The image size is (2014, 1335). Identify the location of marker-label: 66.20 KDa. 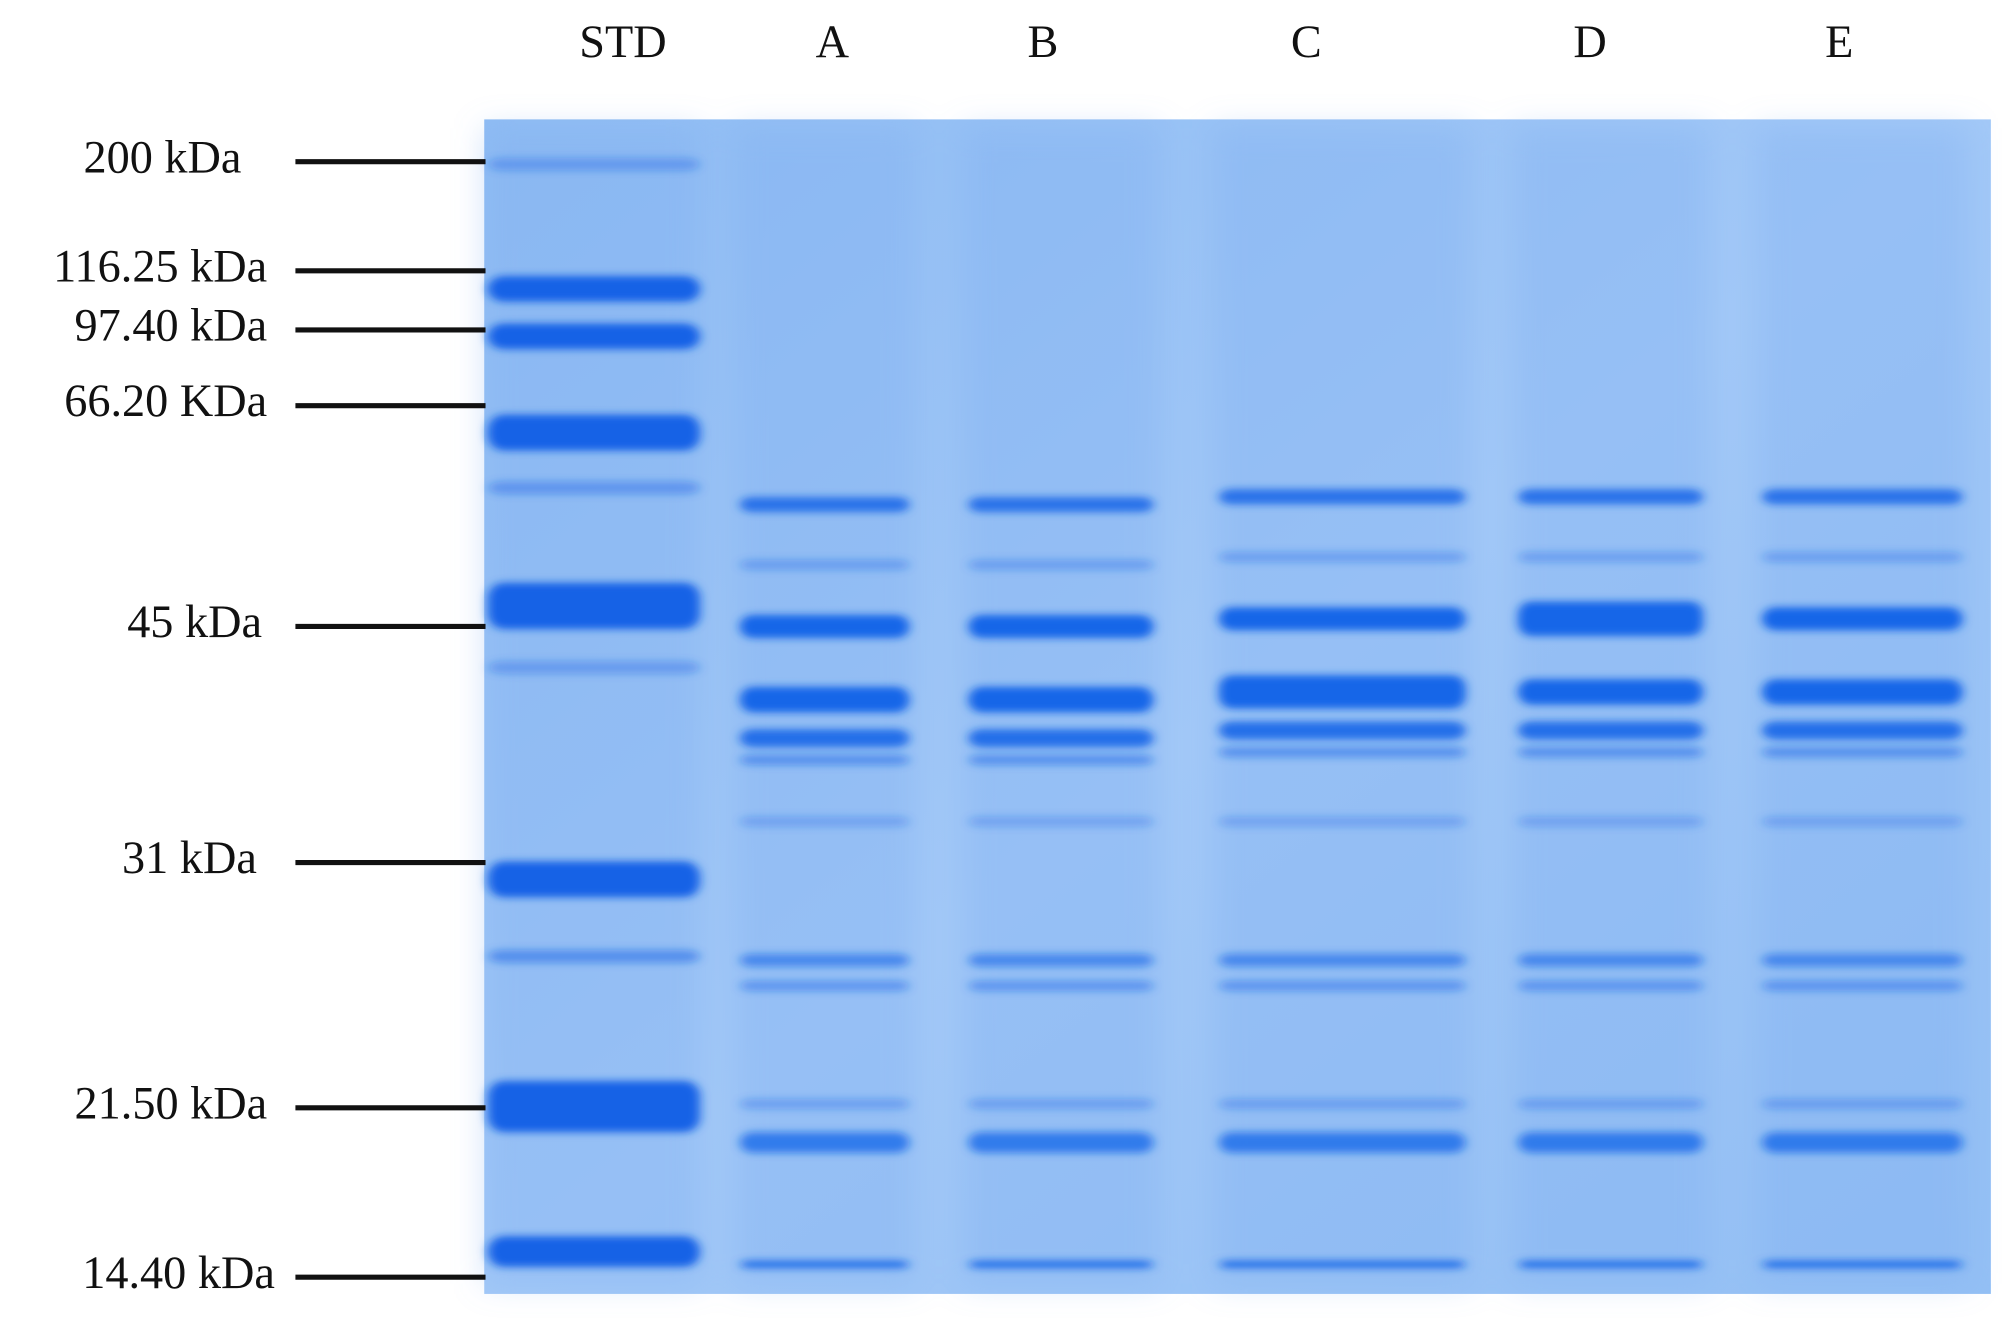
(165, 400).